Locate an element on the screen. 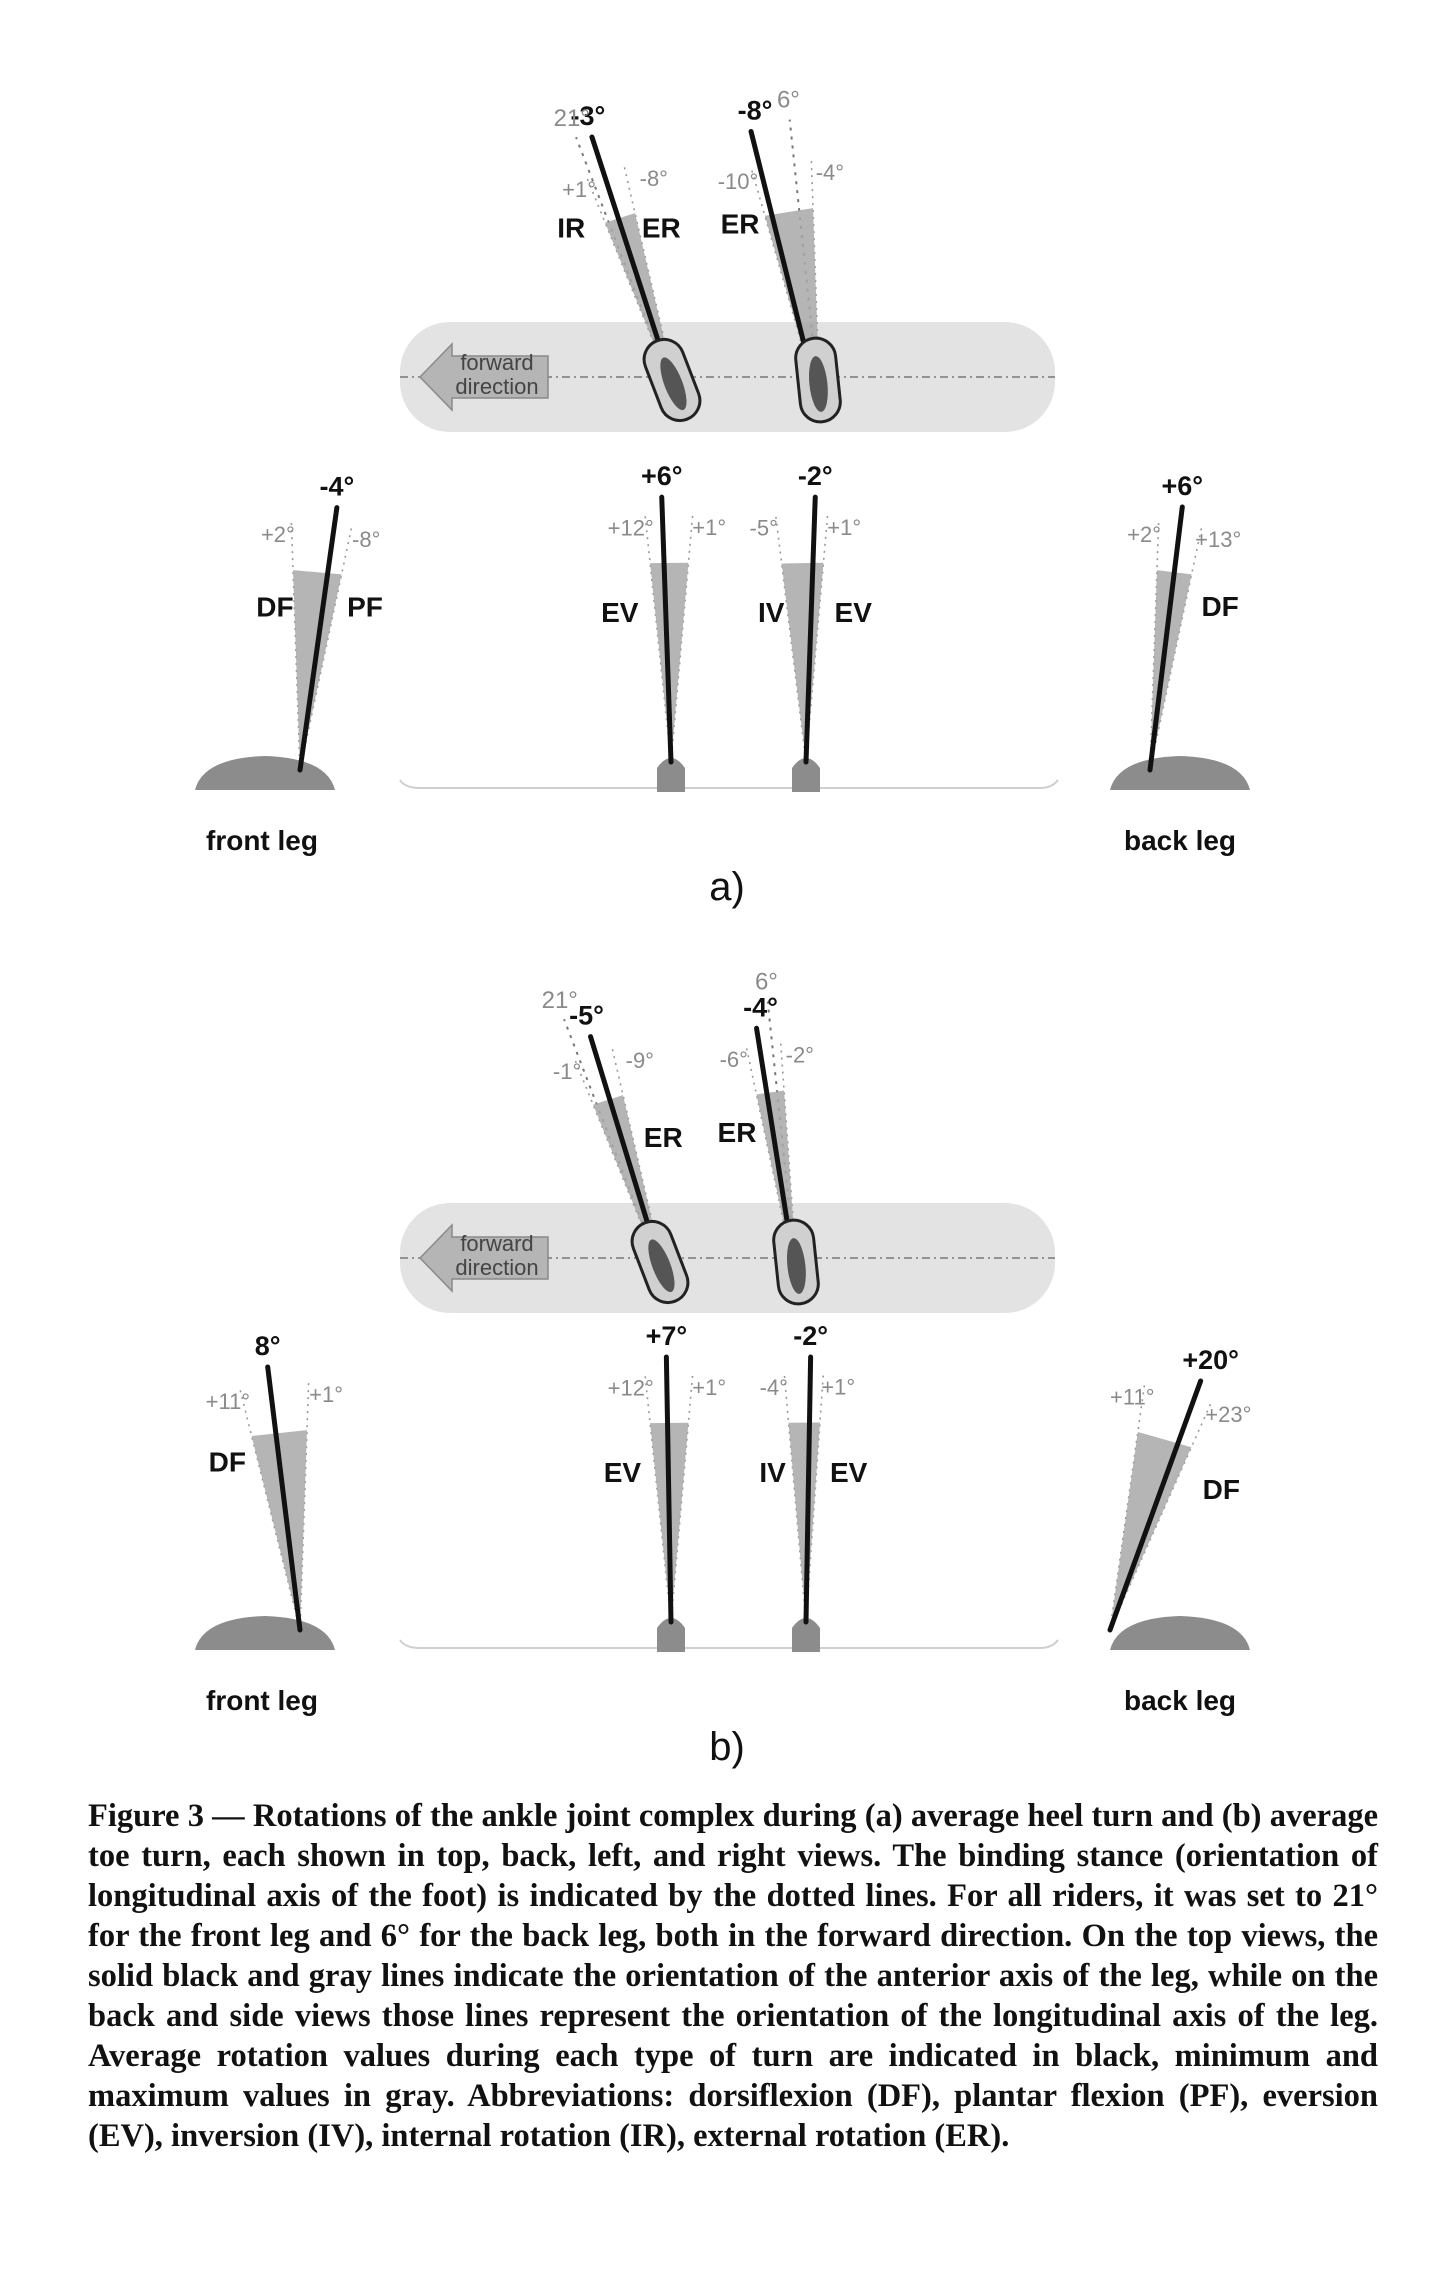 Image resolution: width=1455 pixels, height=2296 pixels. panel-a-top-back-left-label: ER is located at coordinates (740, 224).